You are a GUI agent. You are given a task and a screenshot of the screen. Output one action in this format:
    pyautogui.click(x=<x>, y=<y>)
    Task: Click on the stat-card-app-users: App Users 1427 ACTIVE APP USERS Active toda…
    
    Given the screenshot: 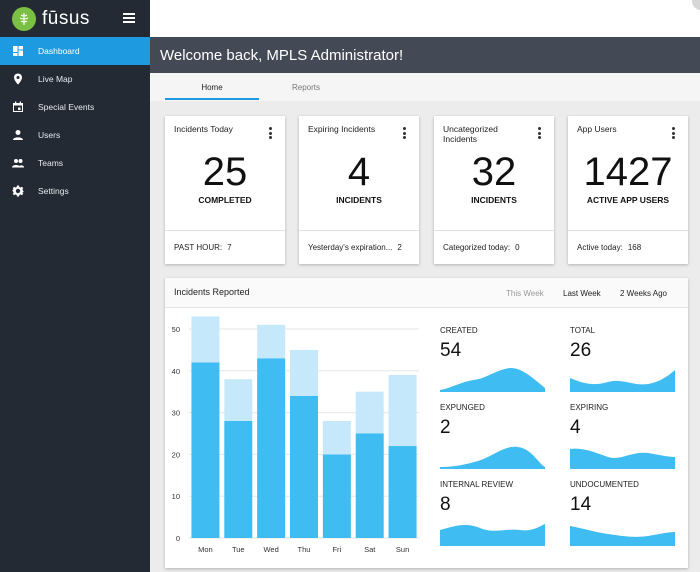 What is the action you would take?
    pyautogui.click(x=628, y=190)
    